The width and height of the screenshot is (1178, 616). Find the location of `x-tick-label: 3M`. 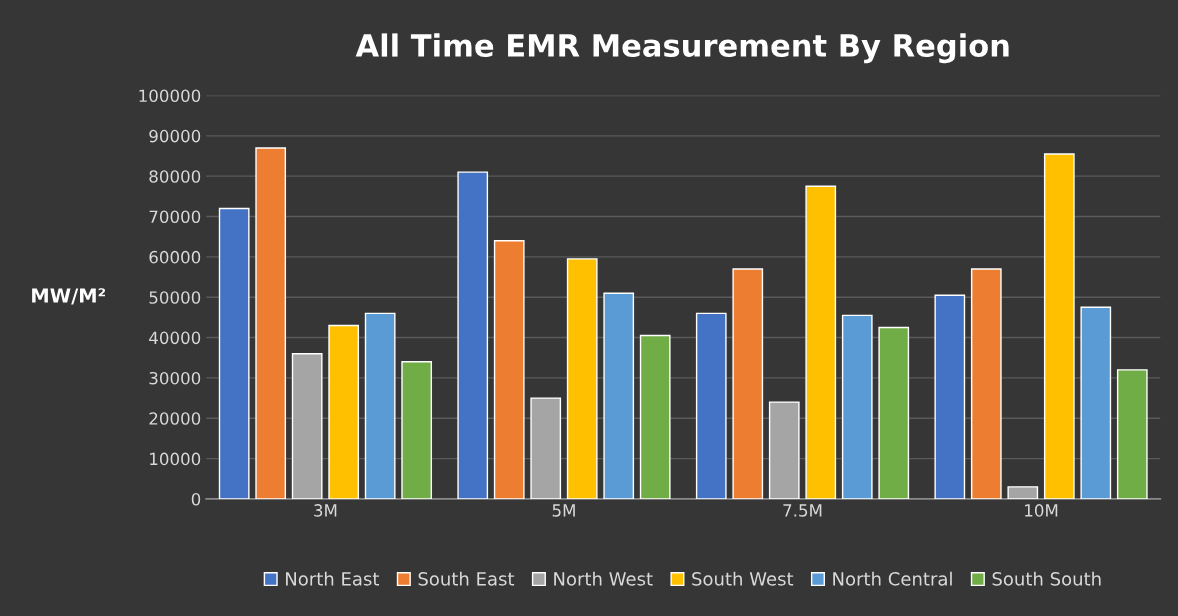

x-tick-label: 3M is located at coordinates (325, 510).